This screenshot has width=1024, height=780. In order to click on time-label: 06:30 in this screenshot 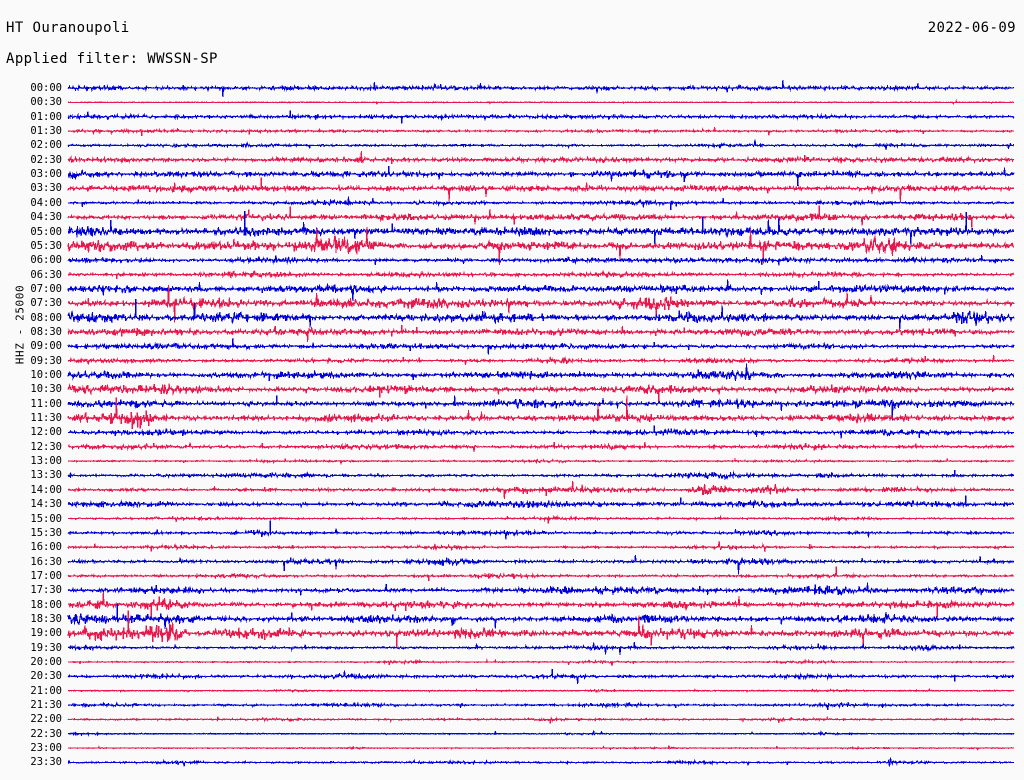, I will do `click(46, 274)`.